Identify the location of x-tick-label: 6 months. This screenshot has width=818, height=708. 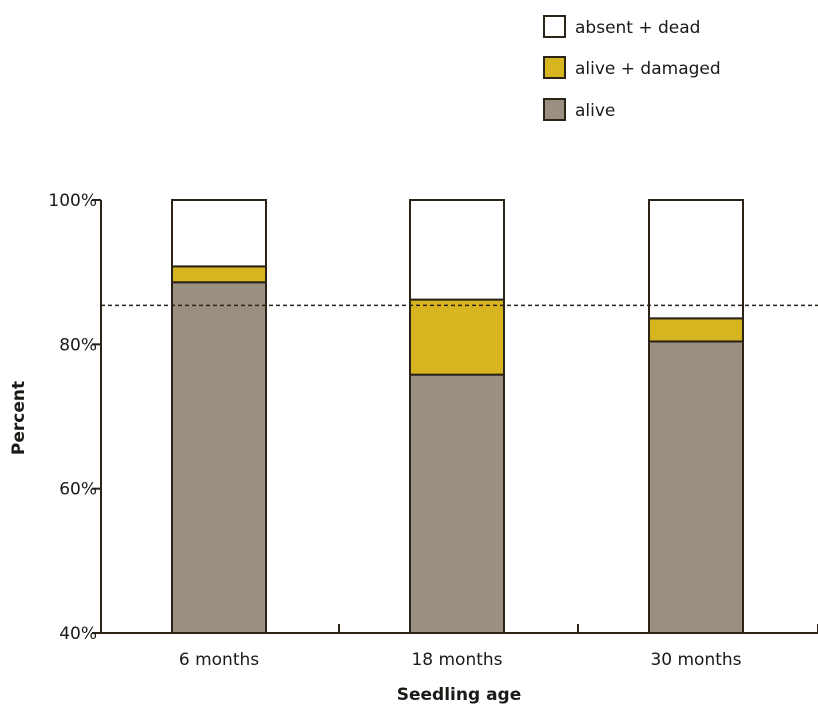
(219, 660).